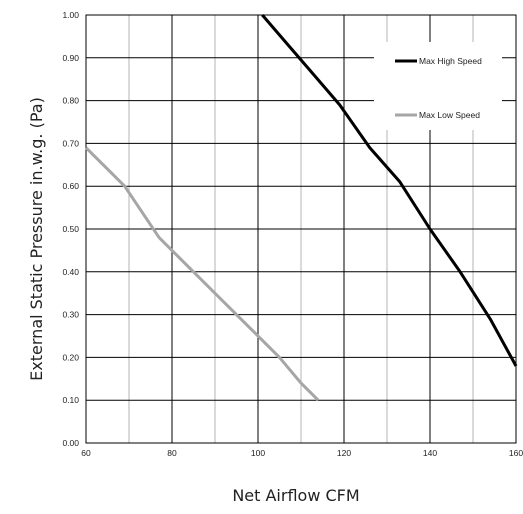 Image resolution: width=523 pixels, height=514 pixels. I want to click on y-tick-label: 0.10, so click(70, 400).